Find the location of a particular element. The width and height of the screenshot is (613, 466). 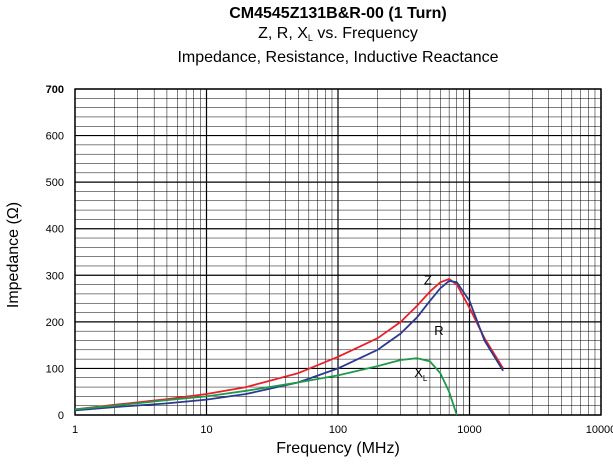

y-axis-label-wrap: Impedance (Ω) is located at coordinates (14, 233).